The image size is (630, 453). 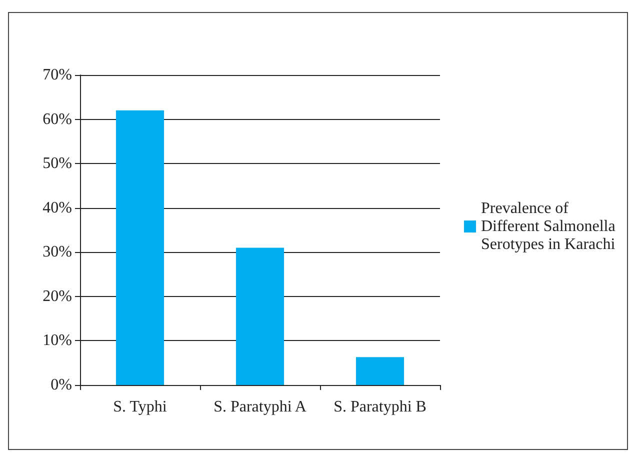 I want to click on y-tick-label: 40%, so click(x=57, y=207).